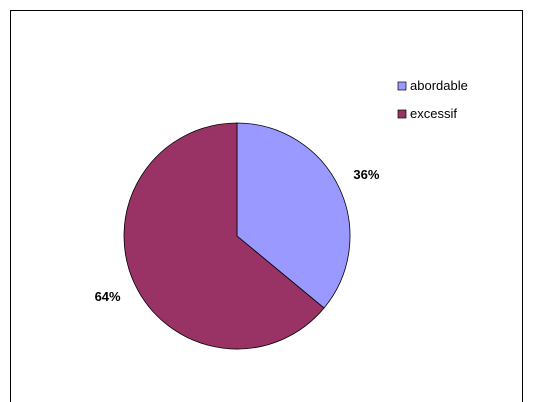  What do you see at coordinates (432, 99) in the screenshot?
I see `legend: abordable excessif` at bounding box center [432, 99].